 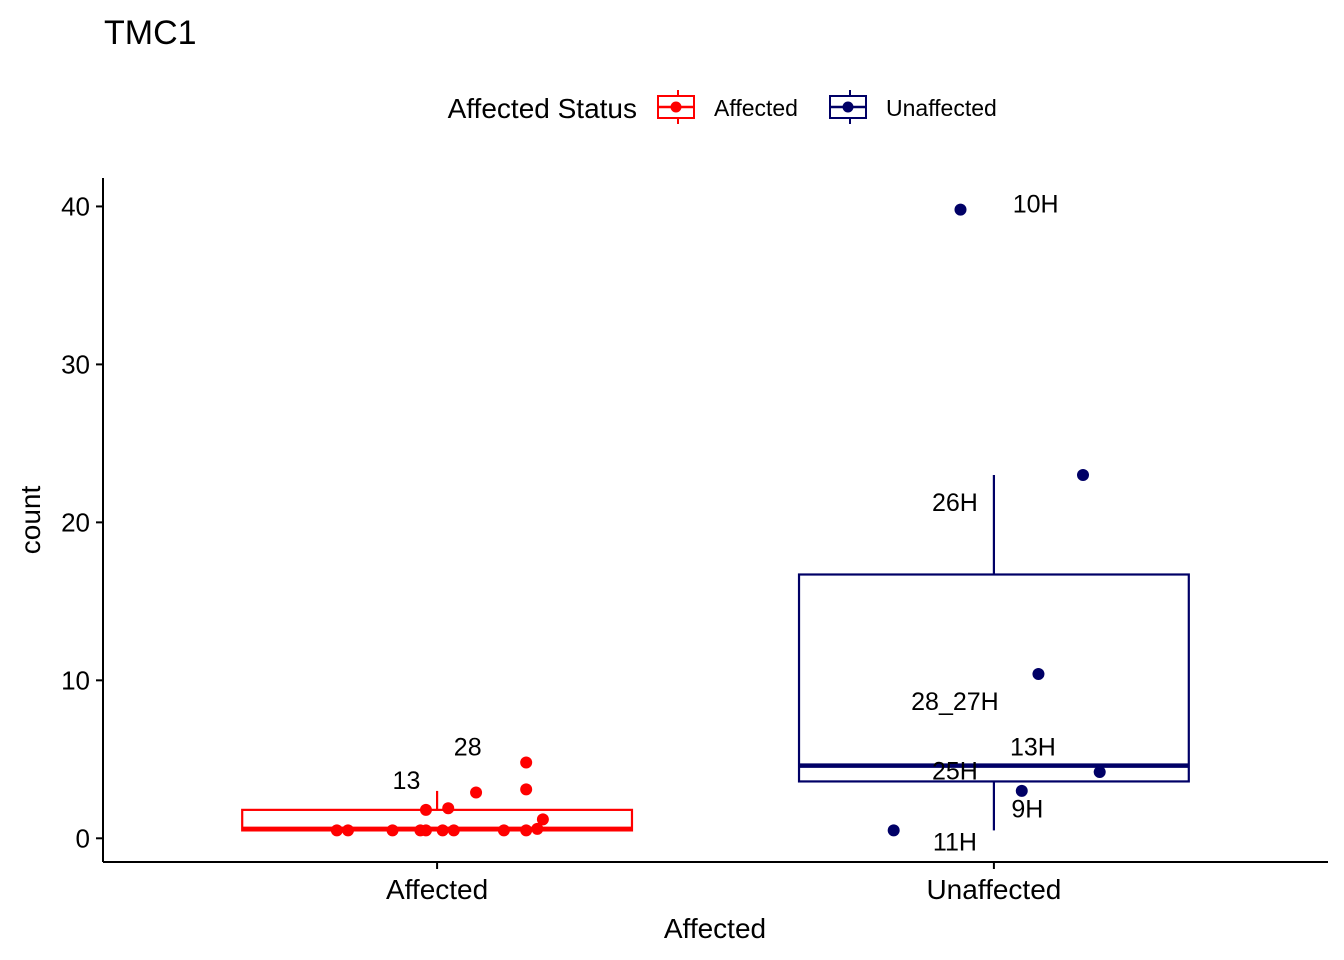 I want to click on point-label: 28_27H, so click(x=955, y=702).